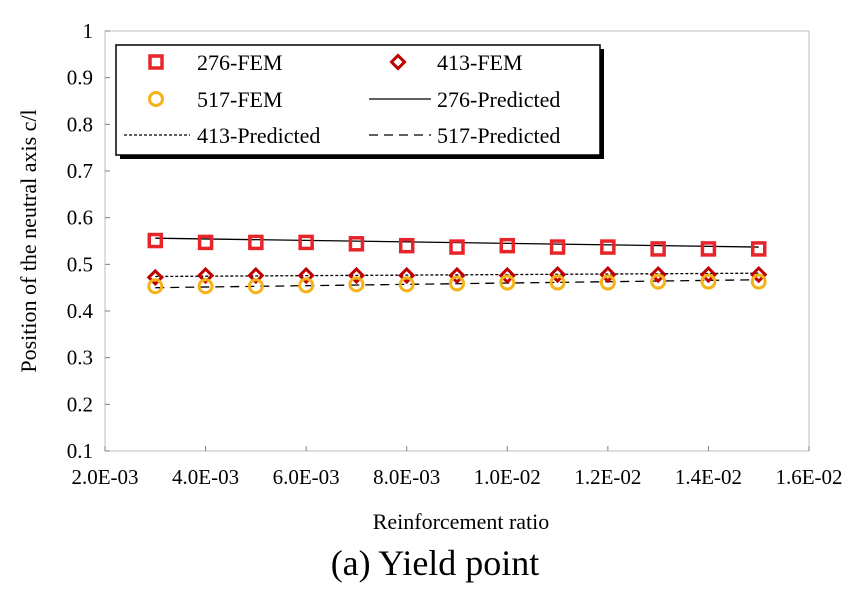  I want to click on legend-label-517-fem: 517-FEM, so click(240, 99).